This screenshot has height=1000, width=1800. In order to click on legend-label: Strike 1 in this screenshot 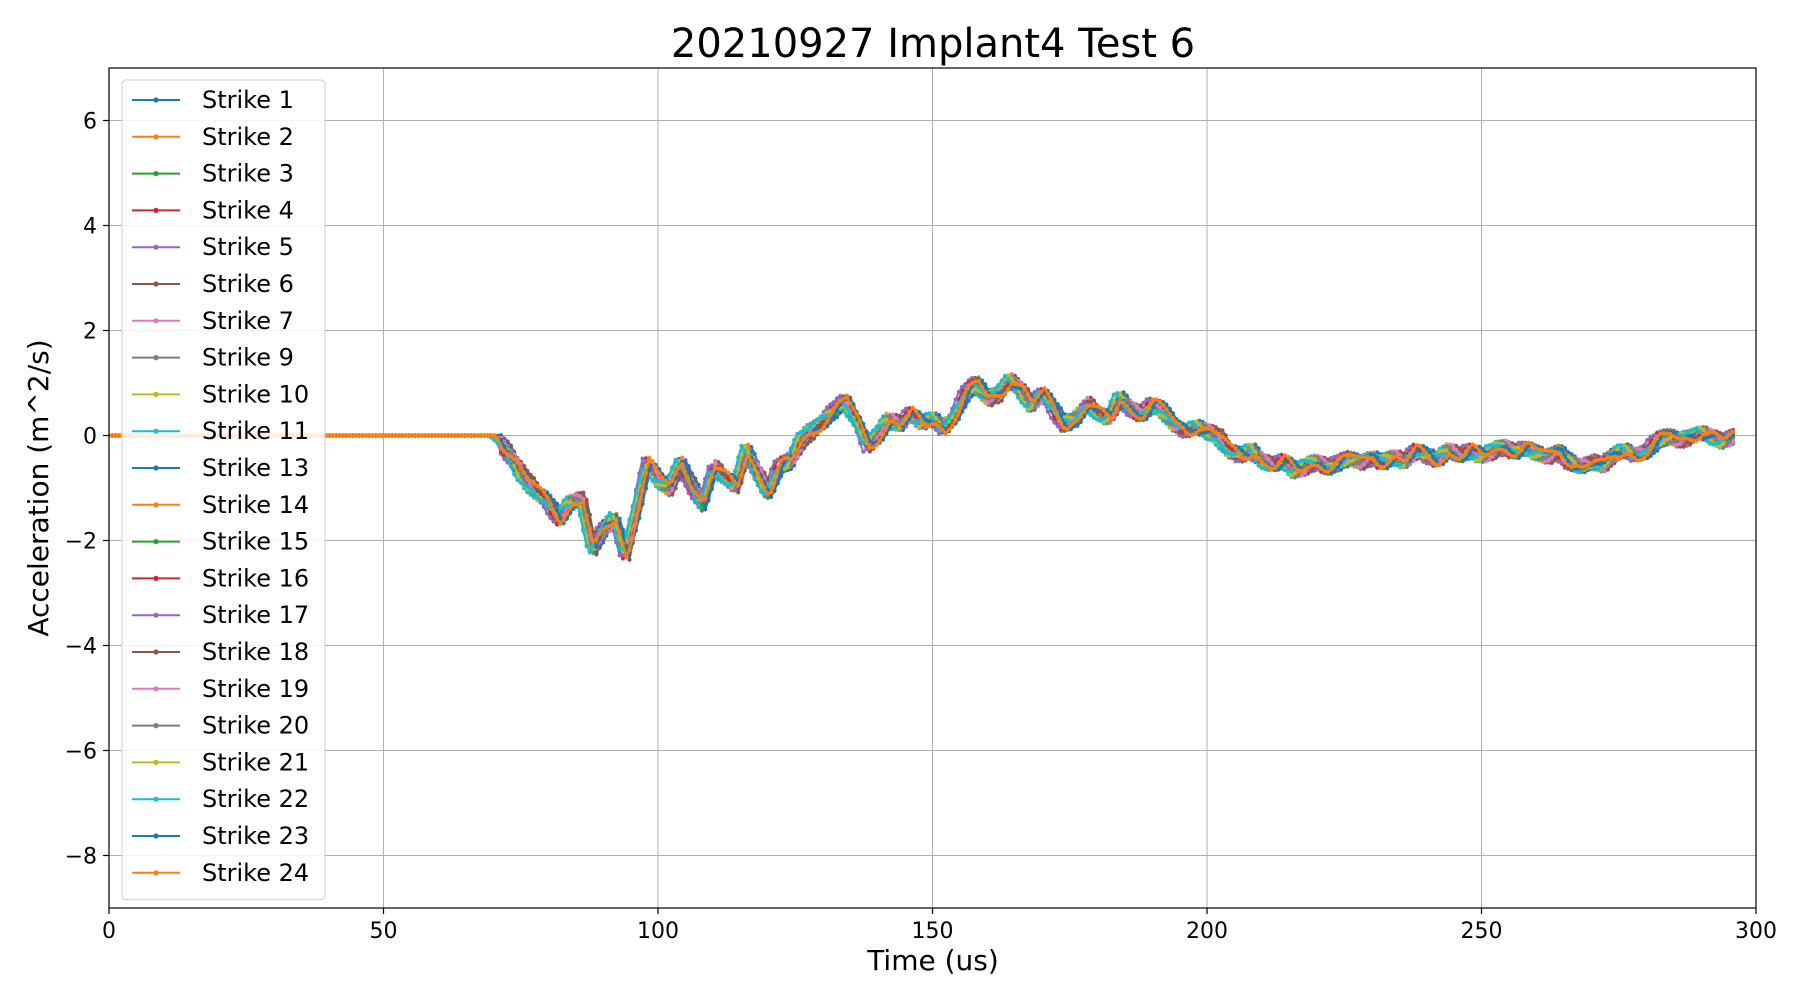, I will do `click(248, 100)`.